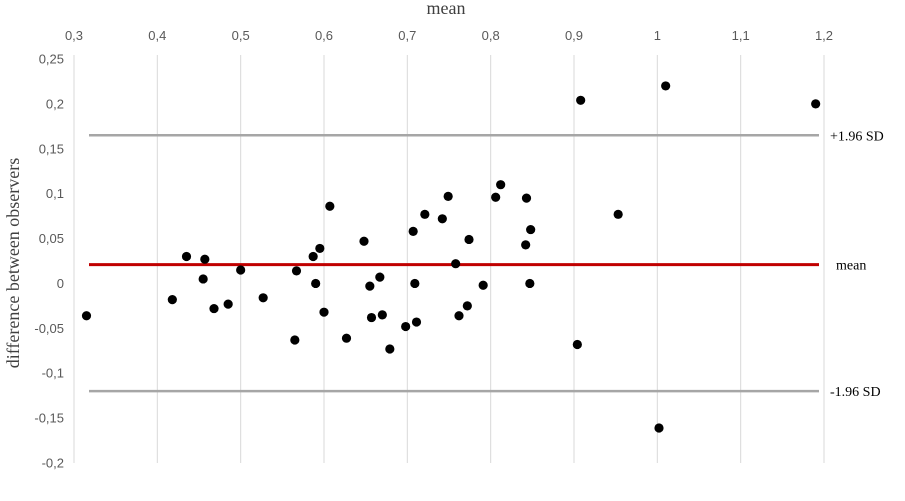  Describe the element at coordinates (157, 35) in the screenshot. I see `x-tick-label: 0,4` at that location.